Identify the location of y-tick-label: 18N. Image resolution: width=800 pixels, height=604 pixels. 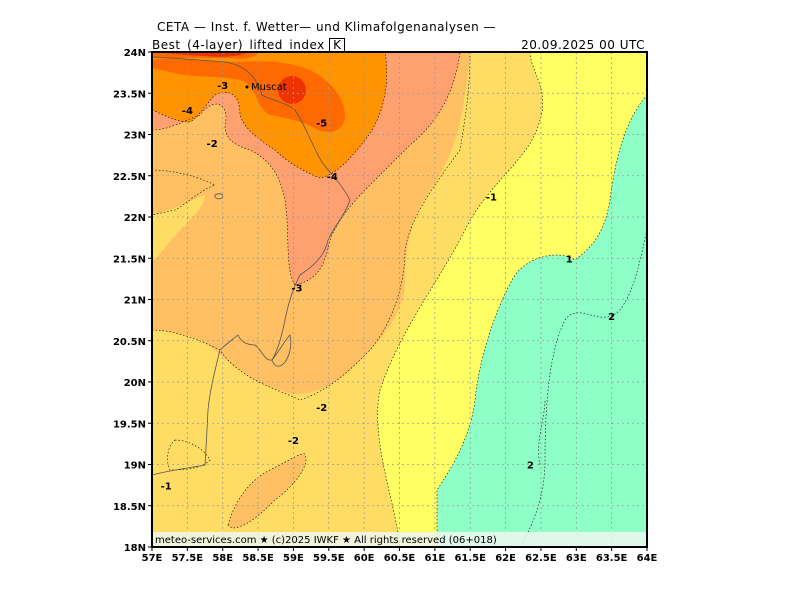
(135, 548).